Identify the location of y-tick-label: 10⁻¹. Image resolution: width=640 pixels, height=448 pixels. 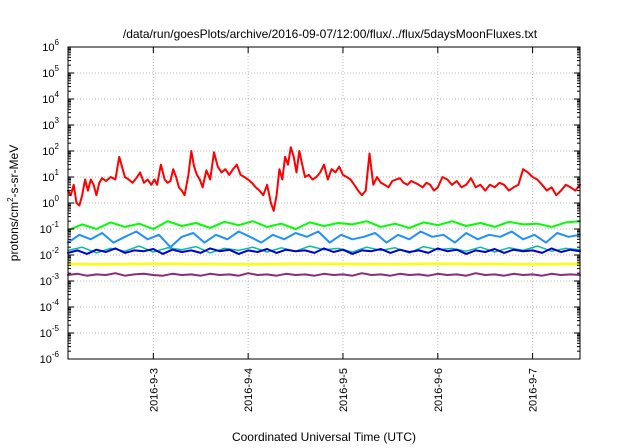
(50, 228).